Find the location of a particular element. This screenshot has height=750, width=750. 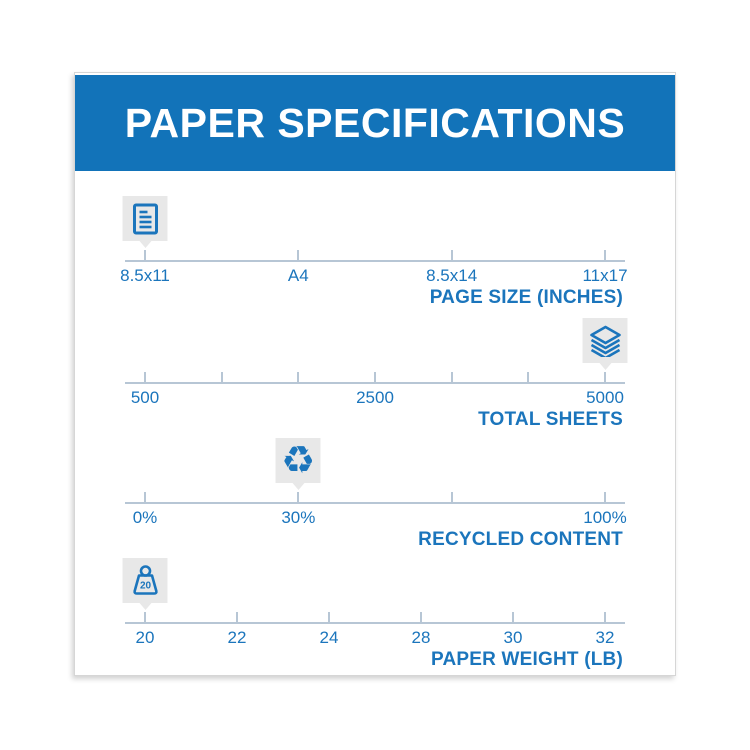

tick-label: 24 is located at coordinates (329, 637).